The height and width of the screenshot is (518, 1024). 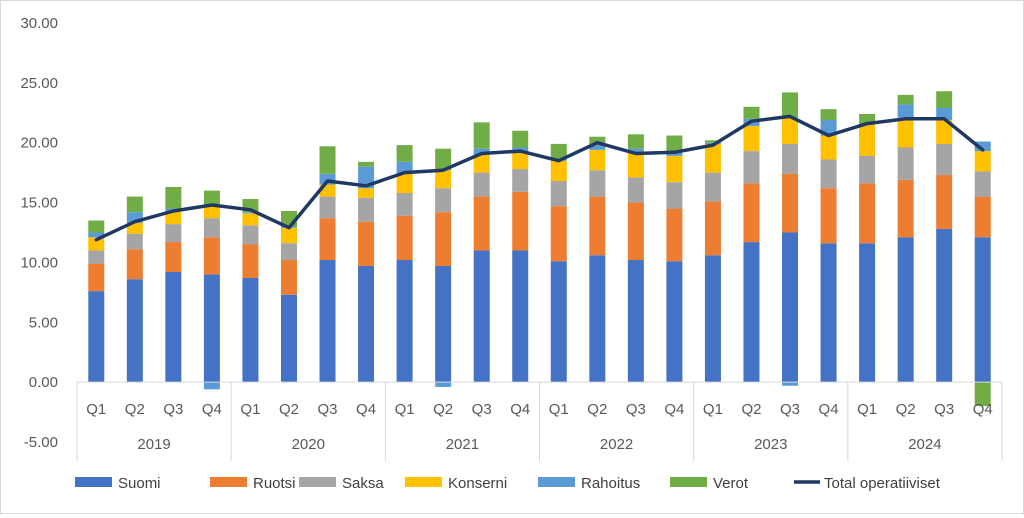 I want to click on y-tick-label: 0.00, so click(x=43, y=382).